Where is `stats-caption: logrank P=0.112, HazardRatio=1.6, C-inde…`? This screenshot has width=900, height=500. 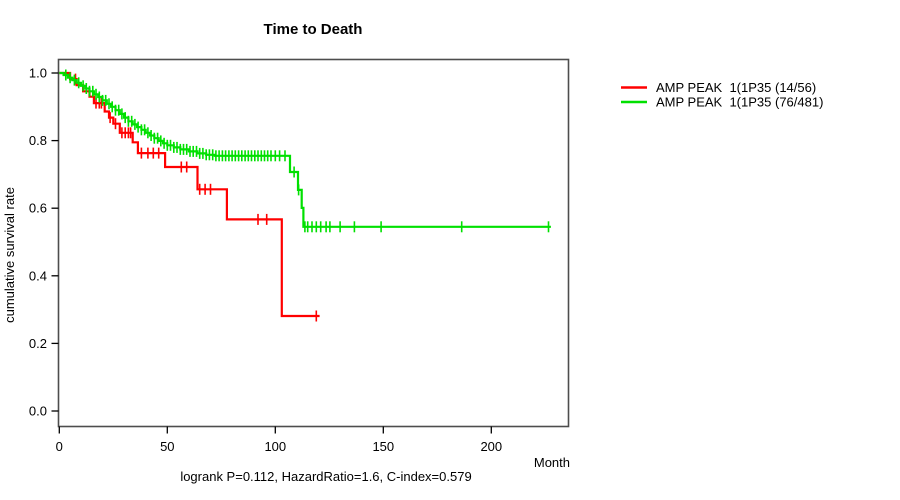
stats-caption: logrank P=0.112, HazardRatio=1.6, C-inde… is located at coordinates (325, 476).